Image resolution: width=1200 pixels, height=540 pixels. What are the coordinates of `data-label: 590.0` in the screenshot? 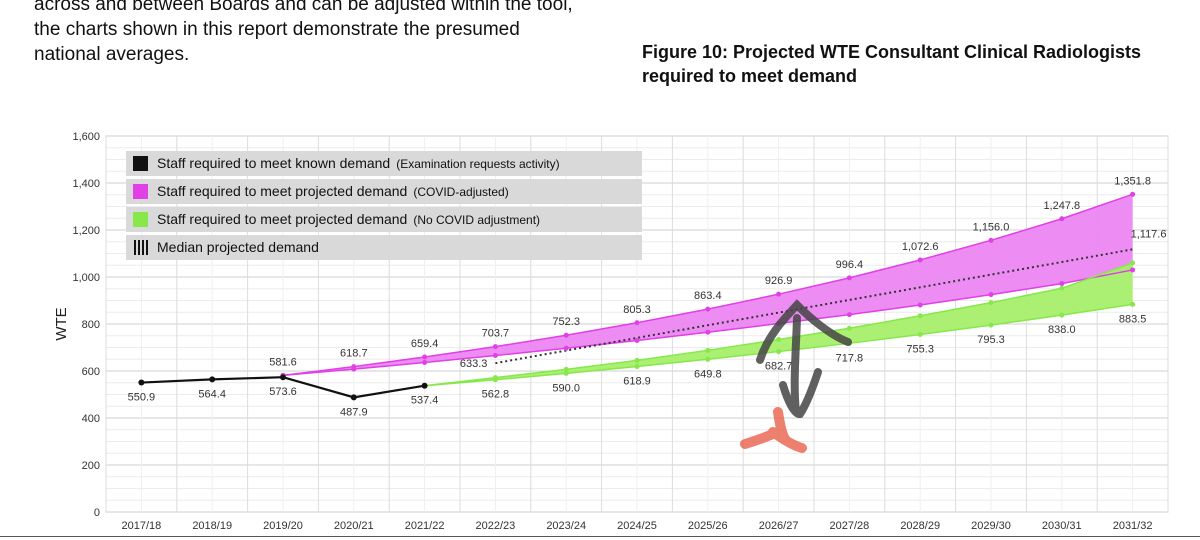 It's located at (566, 388).